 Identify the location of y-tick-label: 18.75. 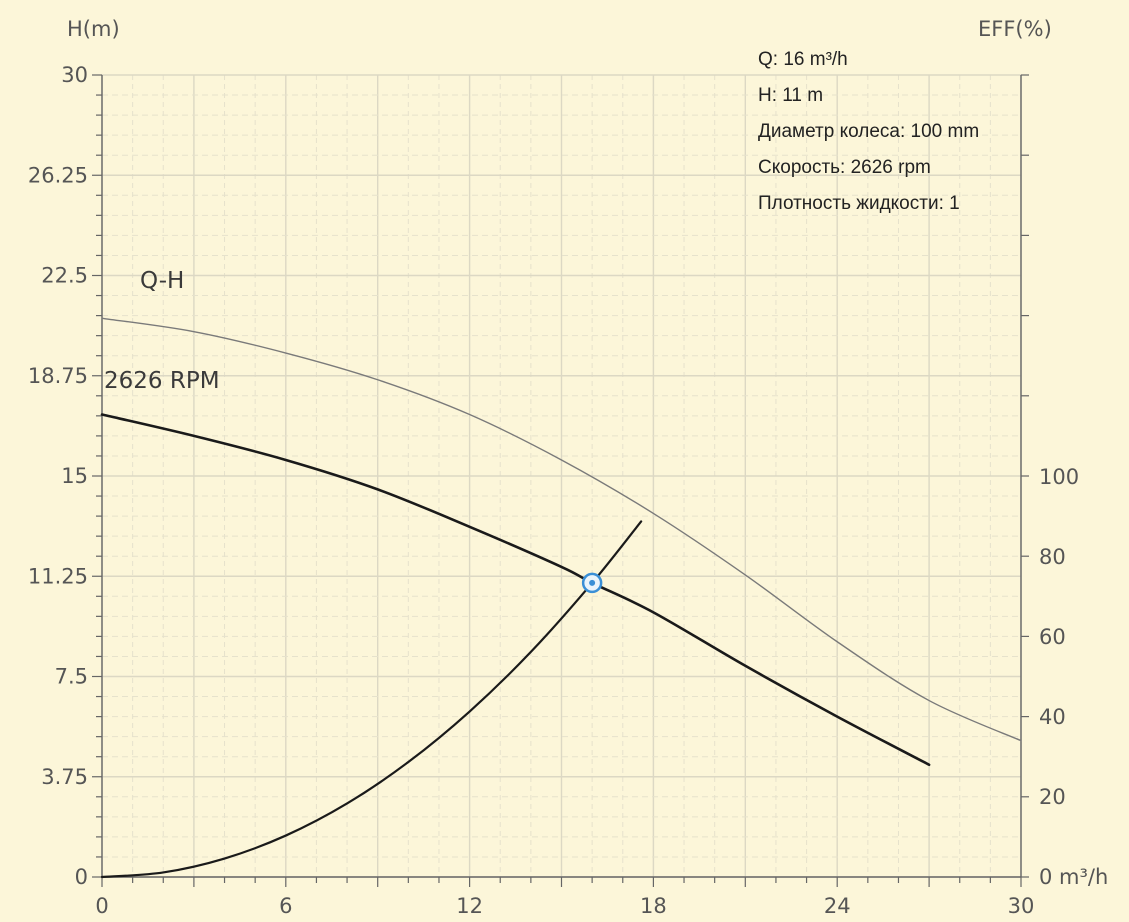
(58, 376).